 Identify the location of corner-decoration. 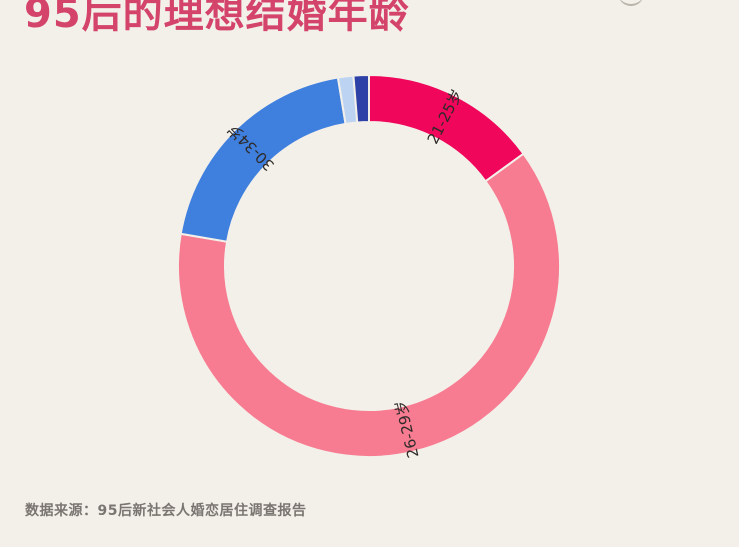
(631, 3).